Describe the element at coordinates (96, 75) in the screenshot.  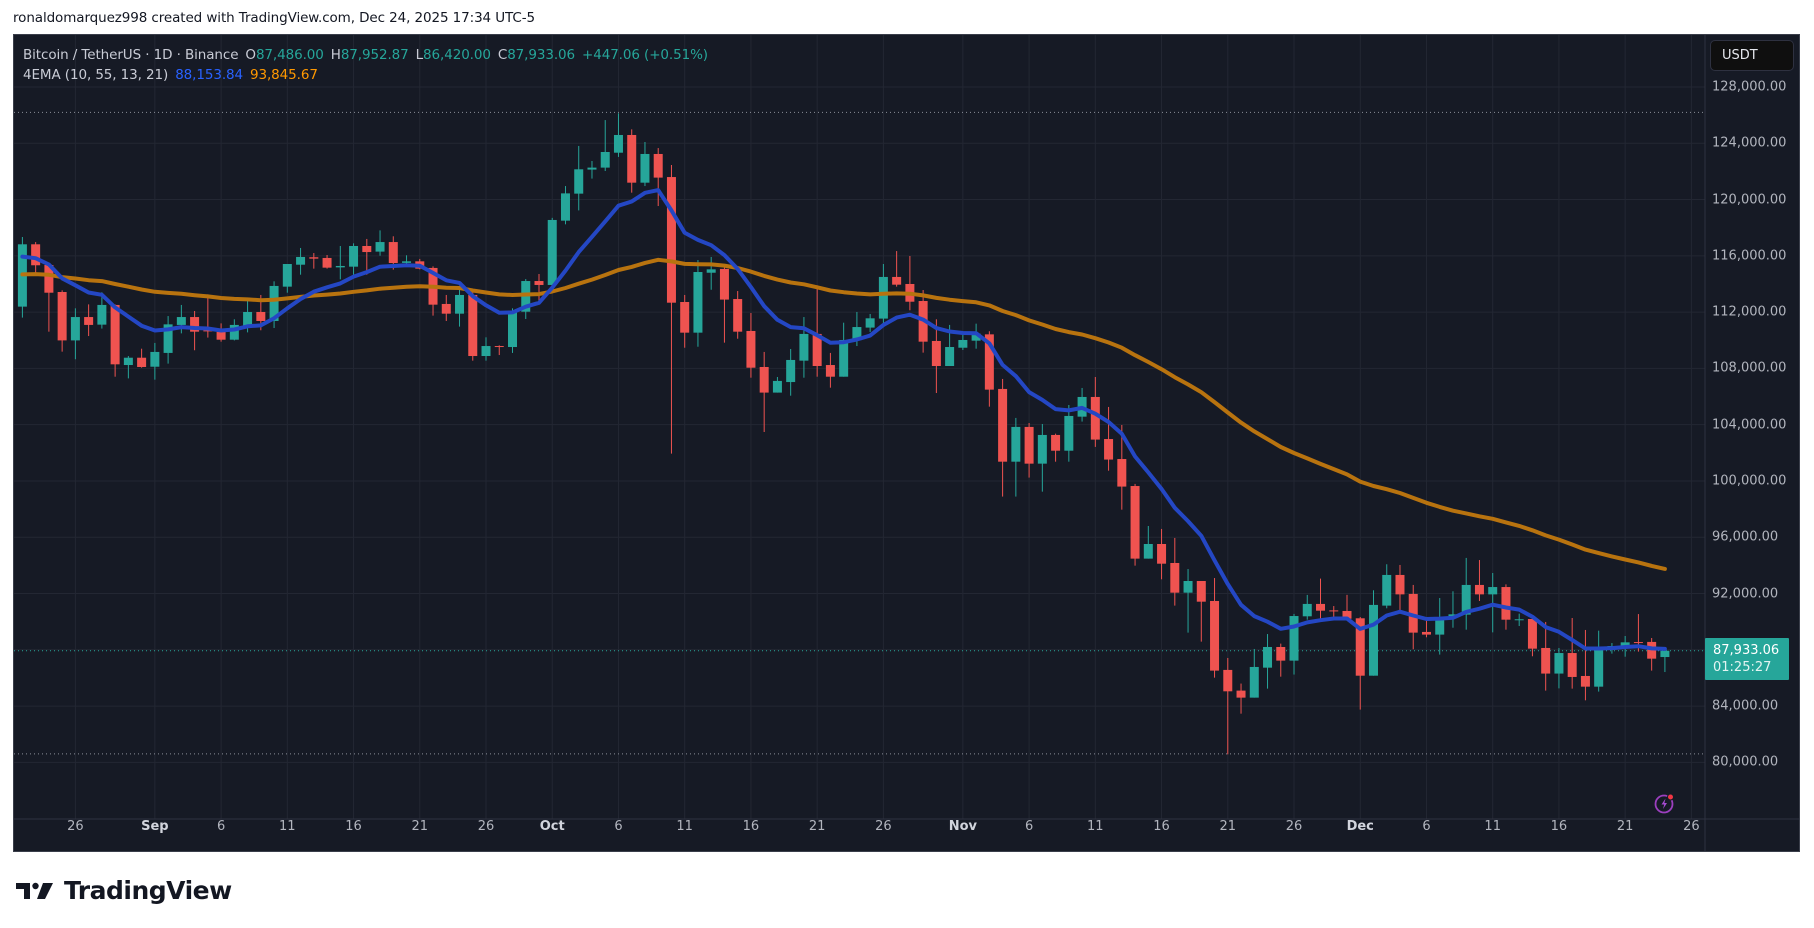
I see `indicator-title: 4EMA (10, 55, 13, 21)` at that location.